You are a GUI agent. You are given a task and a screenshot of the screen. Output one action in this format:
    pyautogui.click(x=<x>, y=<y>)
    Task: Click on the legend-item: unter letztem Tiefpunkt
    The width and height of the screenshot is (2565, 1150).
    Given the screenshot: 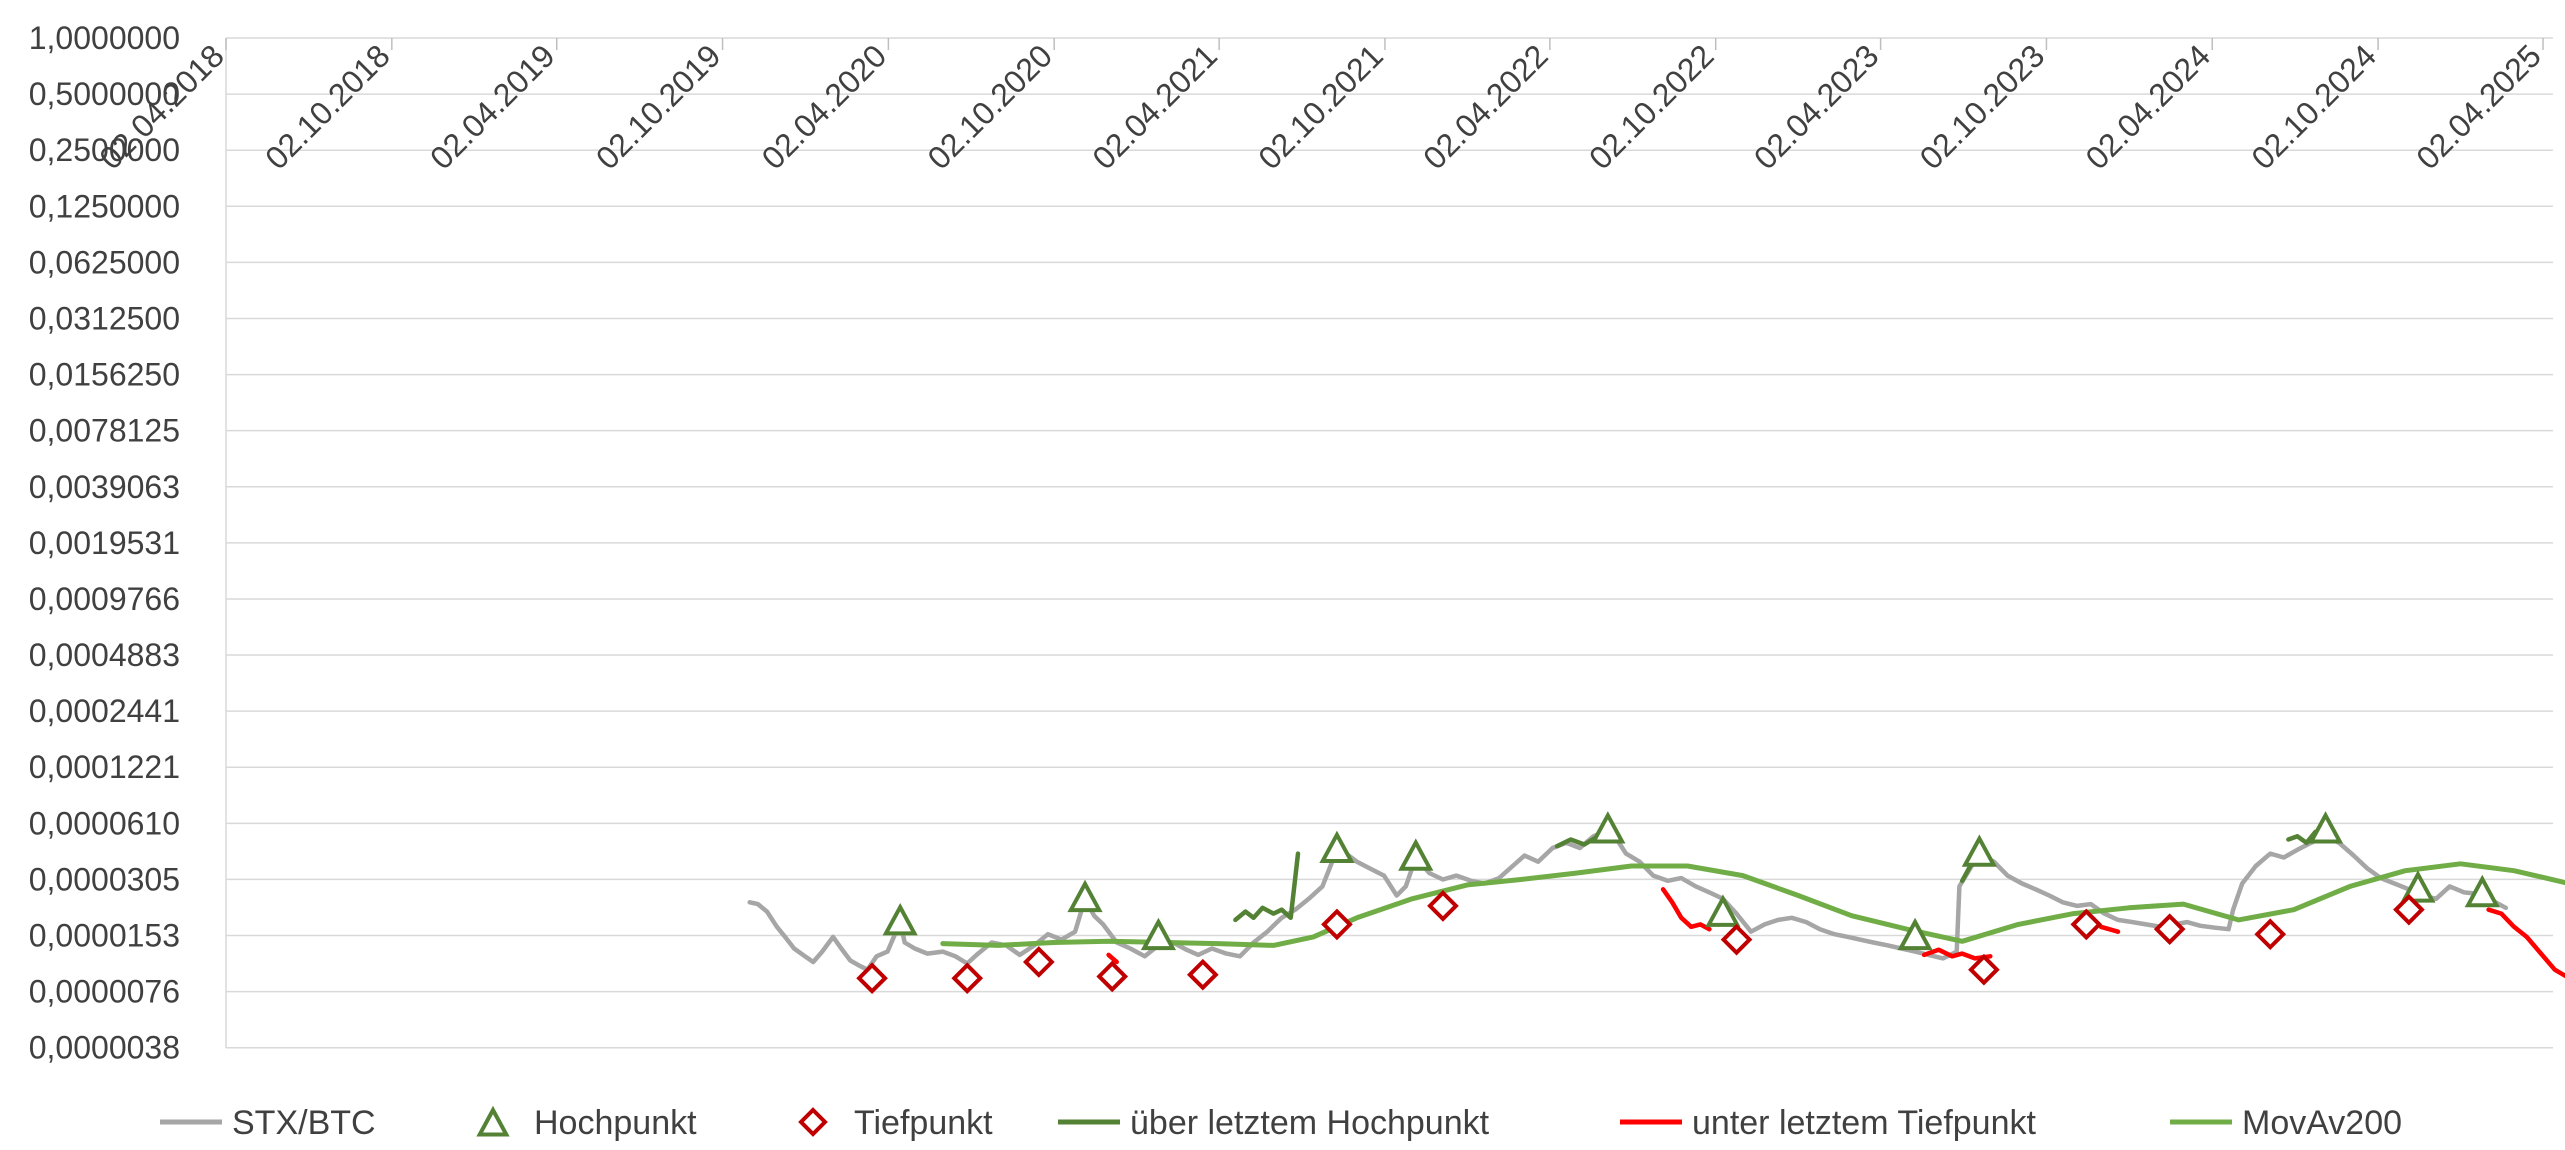 What is the action you would take?
    pyautogui.click(x=1828, y=1123)
    